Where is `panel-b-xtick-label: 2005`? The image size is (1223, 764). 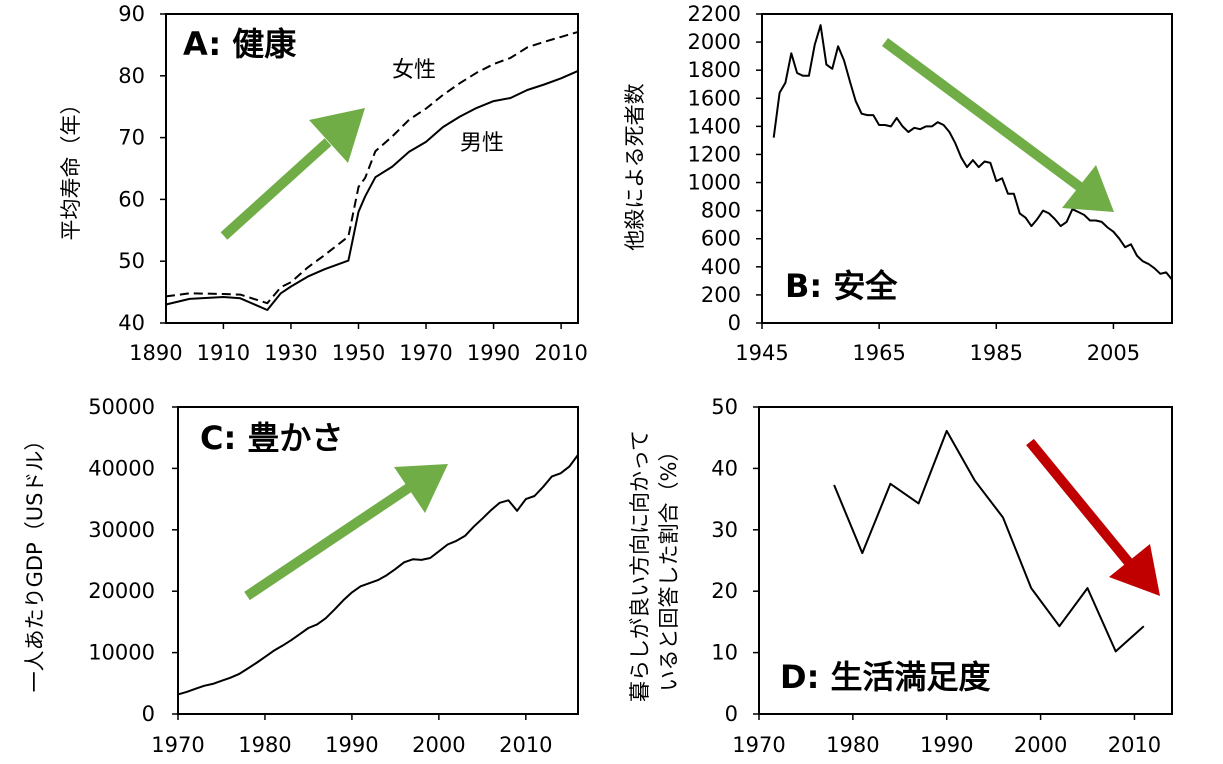
panel-b-xtick-label: 2005 is located at coordinates (1113, 353).